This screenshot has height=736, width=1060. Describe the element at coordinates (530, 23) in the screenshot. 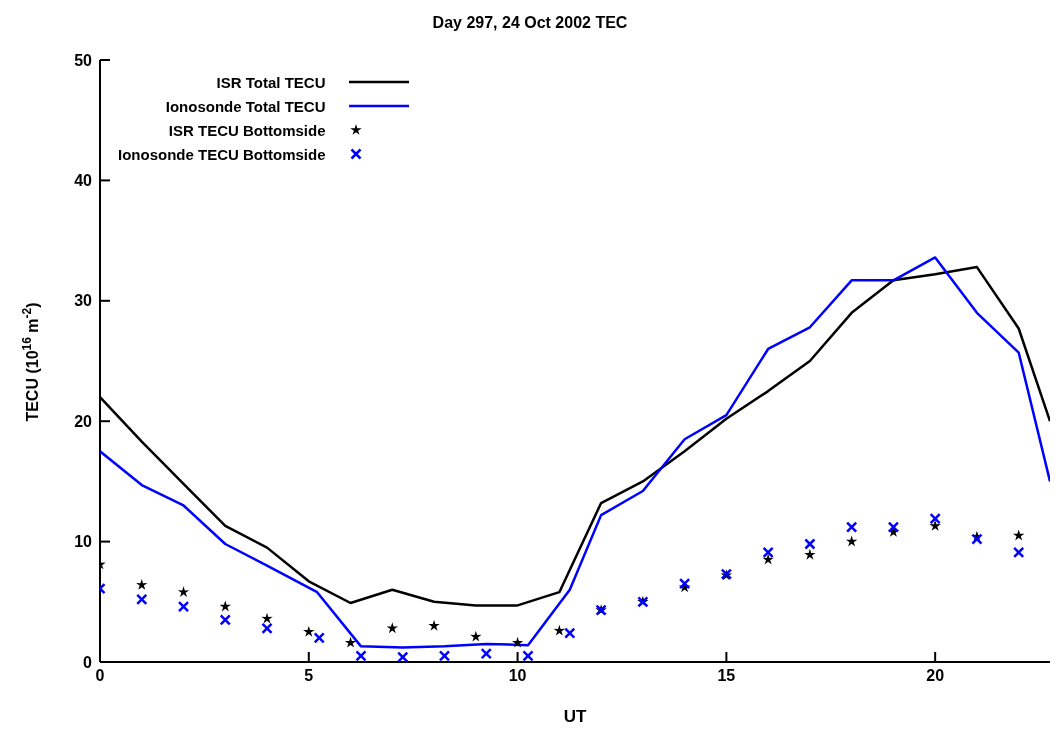

I see `chart-title: Day 297, 24 Oct 2002 TEC` at that location.